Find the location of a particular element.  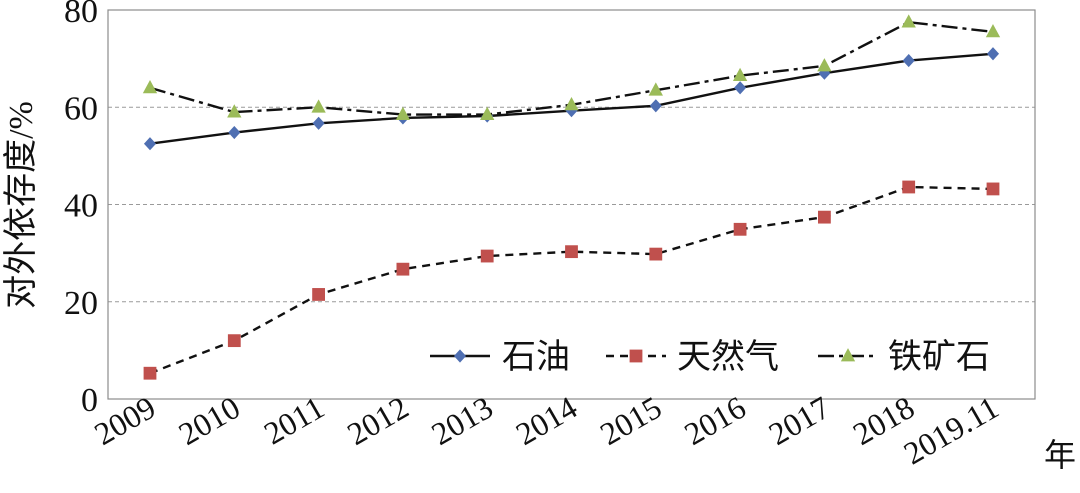

y-axis-label: 对外依存度/% is located at coordinates (21, 205).